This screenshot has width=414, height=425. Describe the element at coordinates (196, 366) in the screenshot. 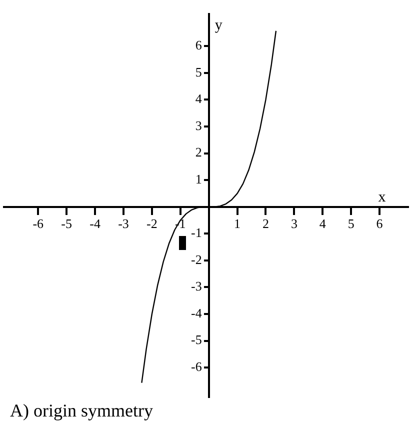

I see `y-tick-label: -6` at that location.